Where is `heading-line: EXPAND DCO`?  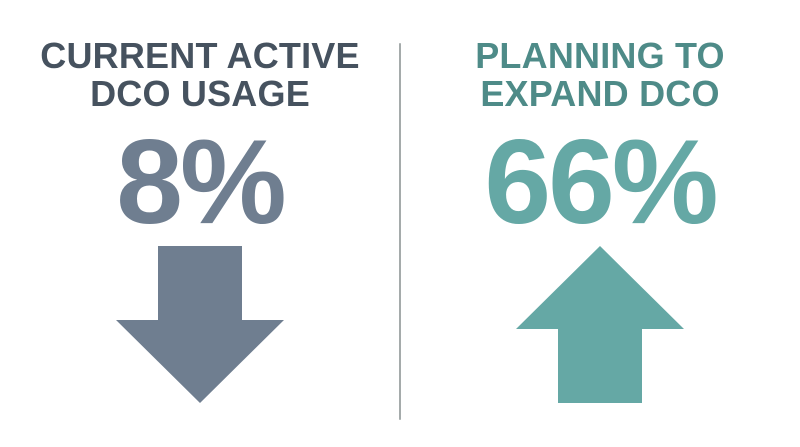
heading-line: EXPAND DCO is located at coordinates (600, 93).